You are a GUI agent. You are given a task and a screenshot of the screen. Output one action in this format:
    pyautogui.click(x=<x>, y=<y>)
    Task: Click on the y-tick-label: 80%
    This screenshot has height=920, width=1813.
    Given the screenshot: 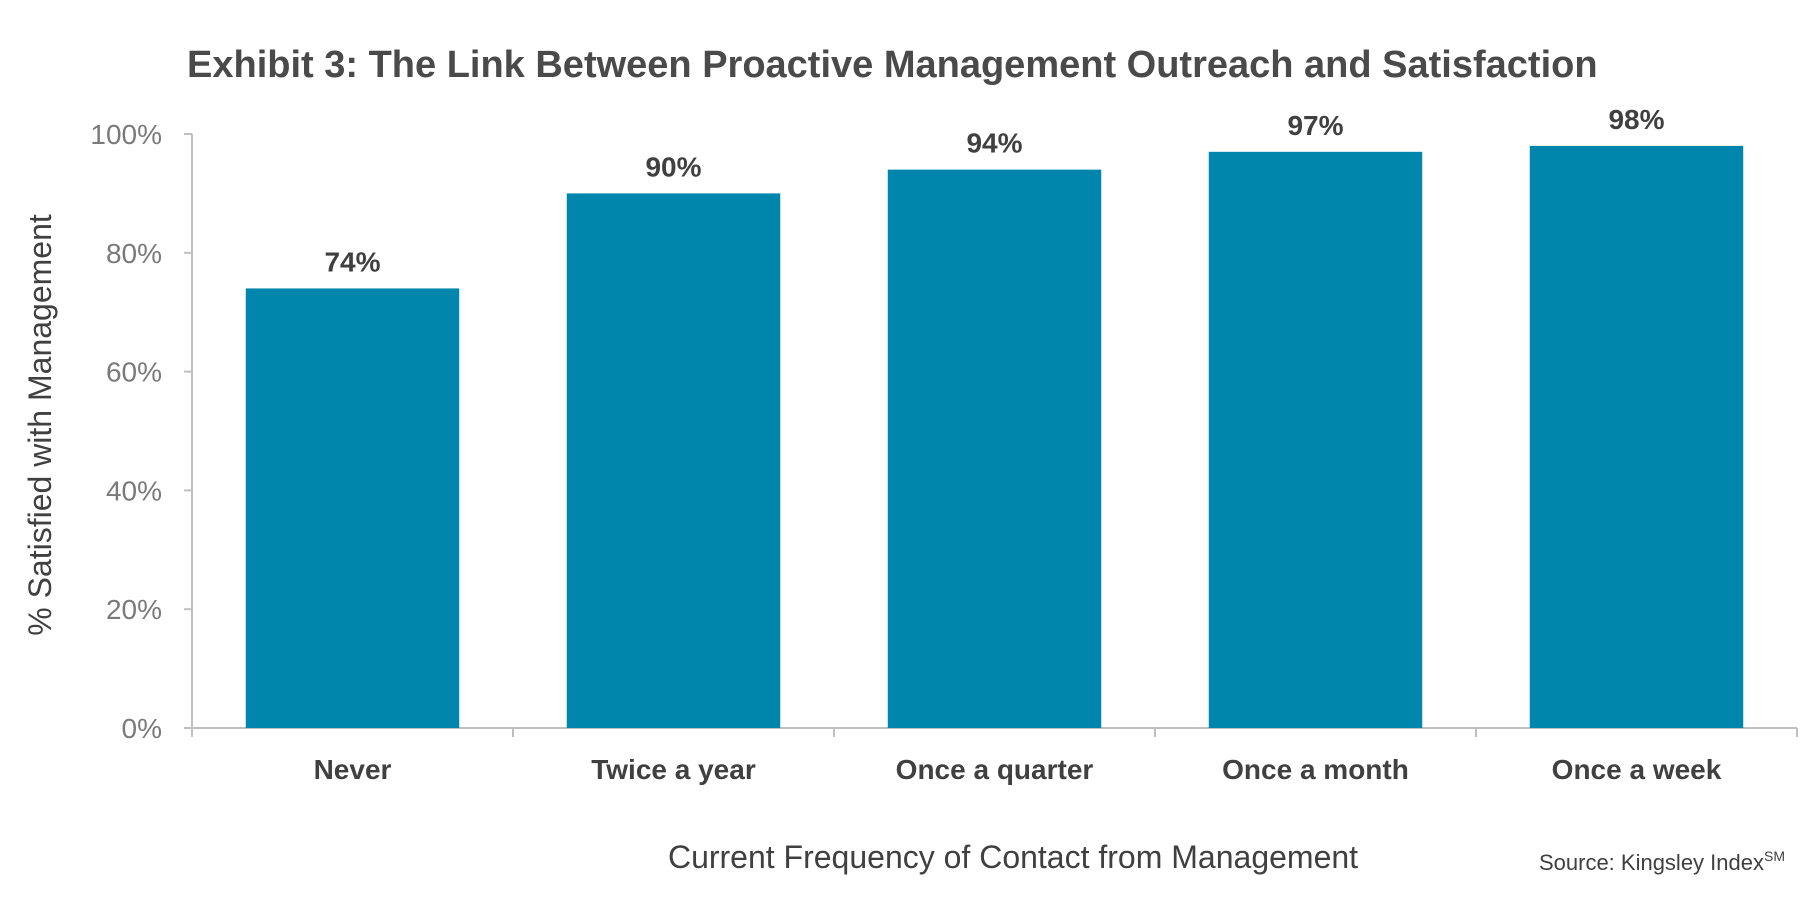 What is the action you would take?
    pyautogui.click(x=134, y=253)
    